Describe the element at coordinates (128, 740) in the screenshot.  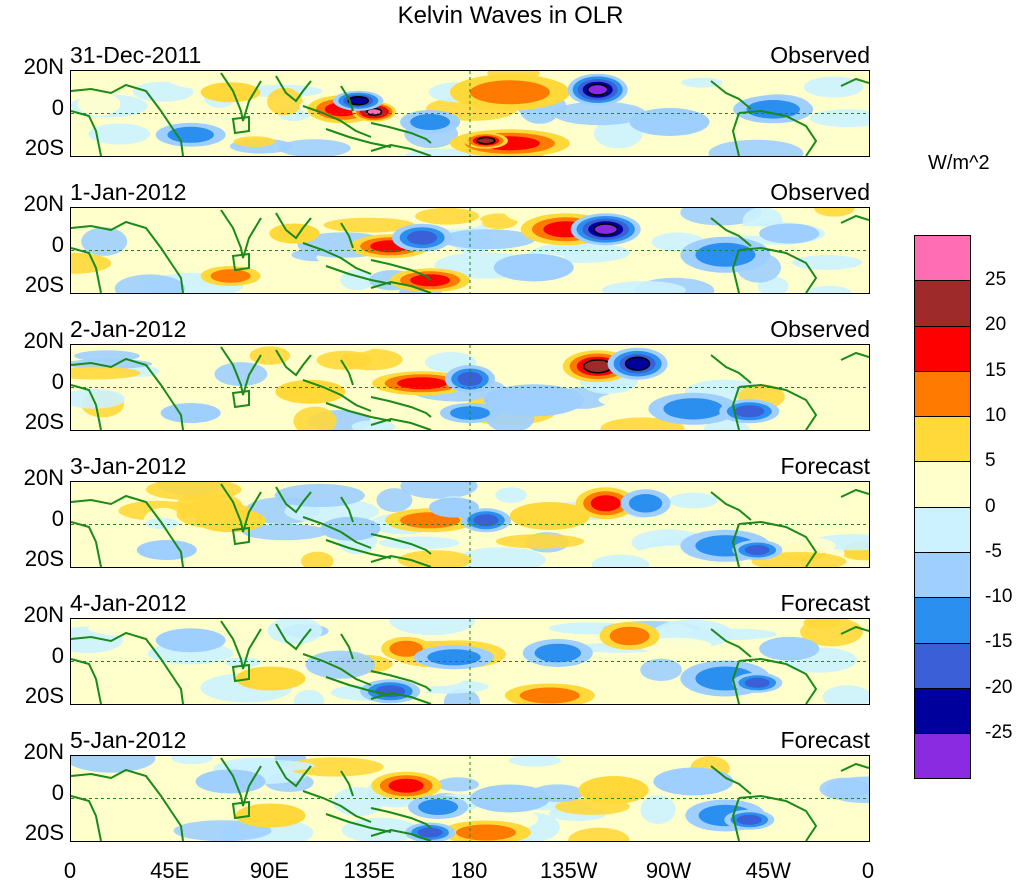
I see `panel-date: 5-Jan-2012` at that location.